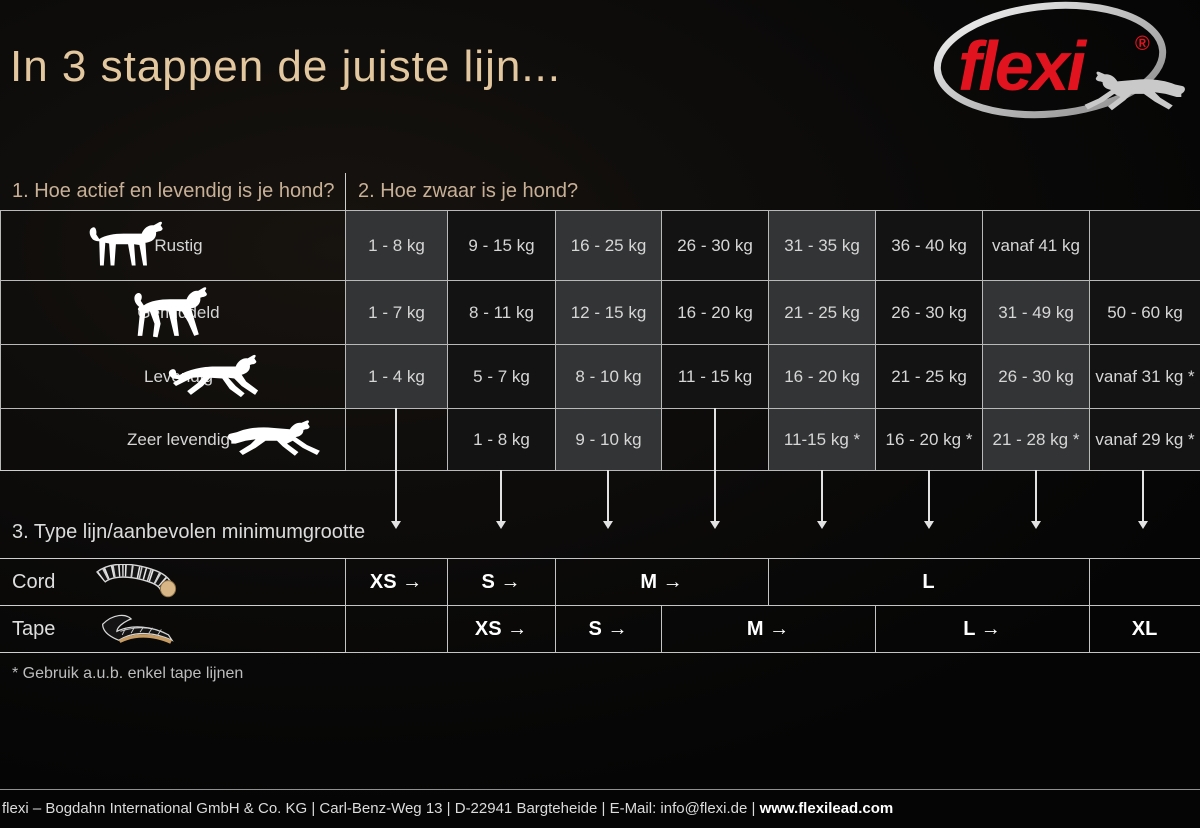 This screenshot has width=1200, height=828. I want to click on size-cell: L, so click(928, 582).